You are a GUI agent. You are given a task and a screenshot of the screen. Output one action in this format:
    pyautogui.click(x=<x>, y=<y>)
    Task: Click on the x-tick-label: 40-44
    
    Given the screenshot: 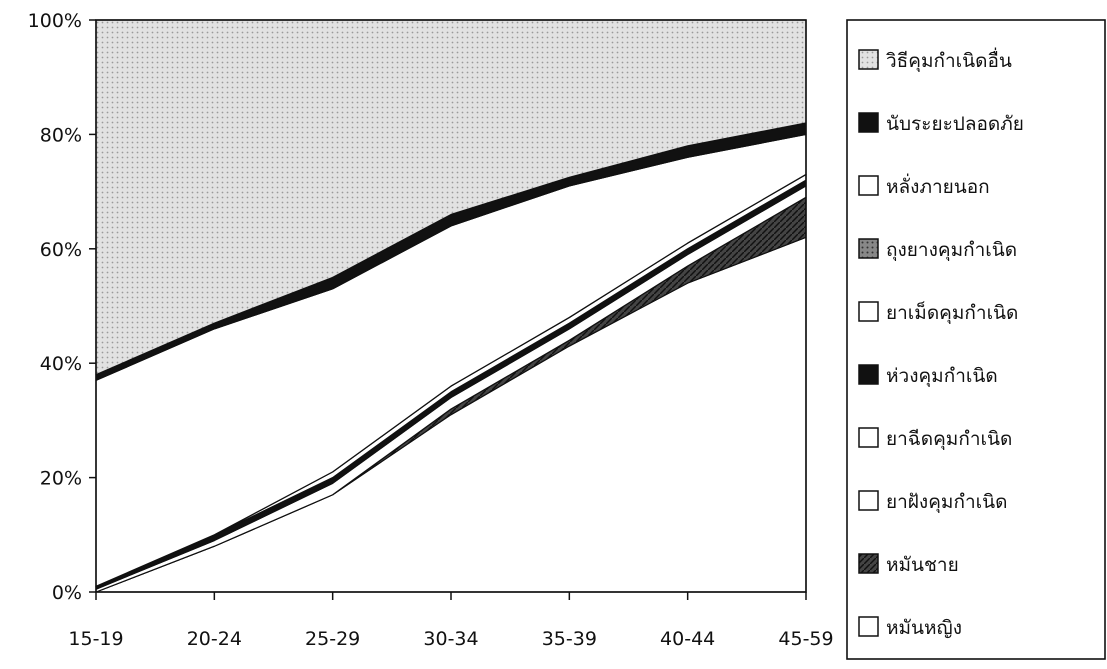 What is the action you would take?
    pyautogui.click(x=687, y=639)
    